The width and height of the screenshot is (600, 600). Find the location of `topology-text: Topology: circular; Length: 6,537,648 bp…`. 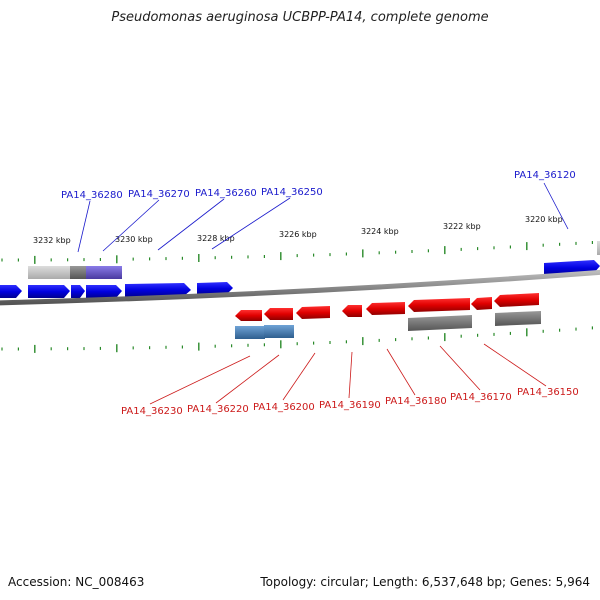

topology-text: Topology: circular; Length: 6,537,648 bp… is located at coordinates (425, 582).